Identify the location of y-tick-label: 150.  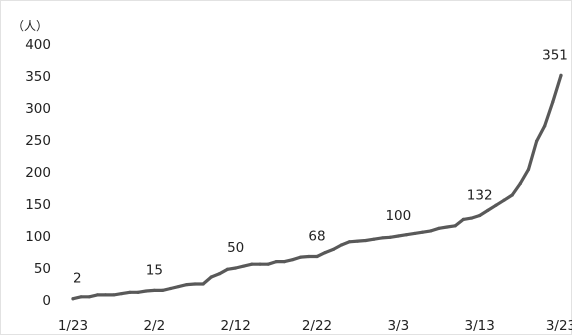
(38, 205).